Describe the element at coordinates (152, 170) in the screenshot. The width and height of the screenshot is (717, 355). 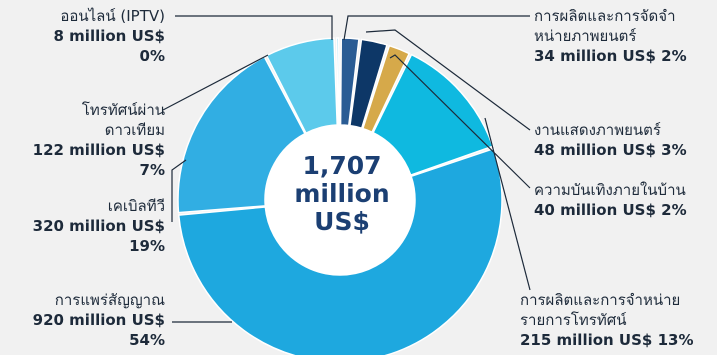
I see `label-percent: 7%` at that location.